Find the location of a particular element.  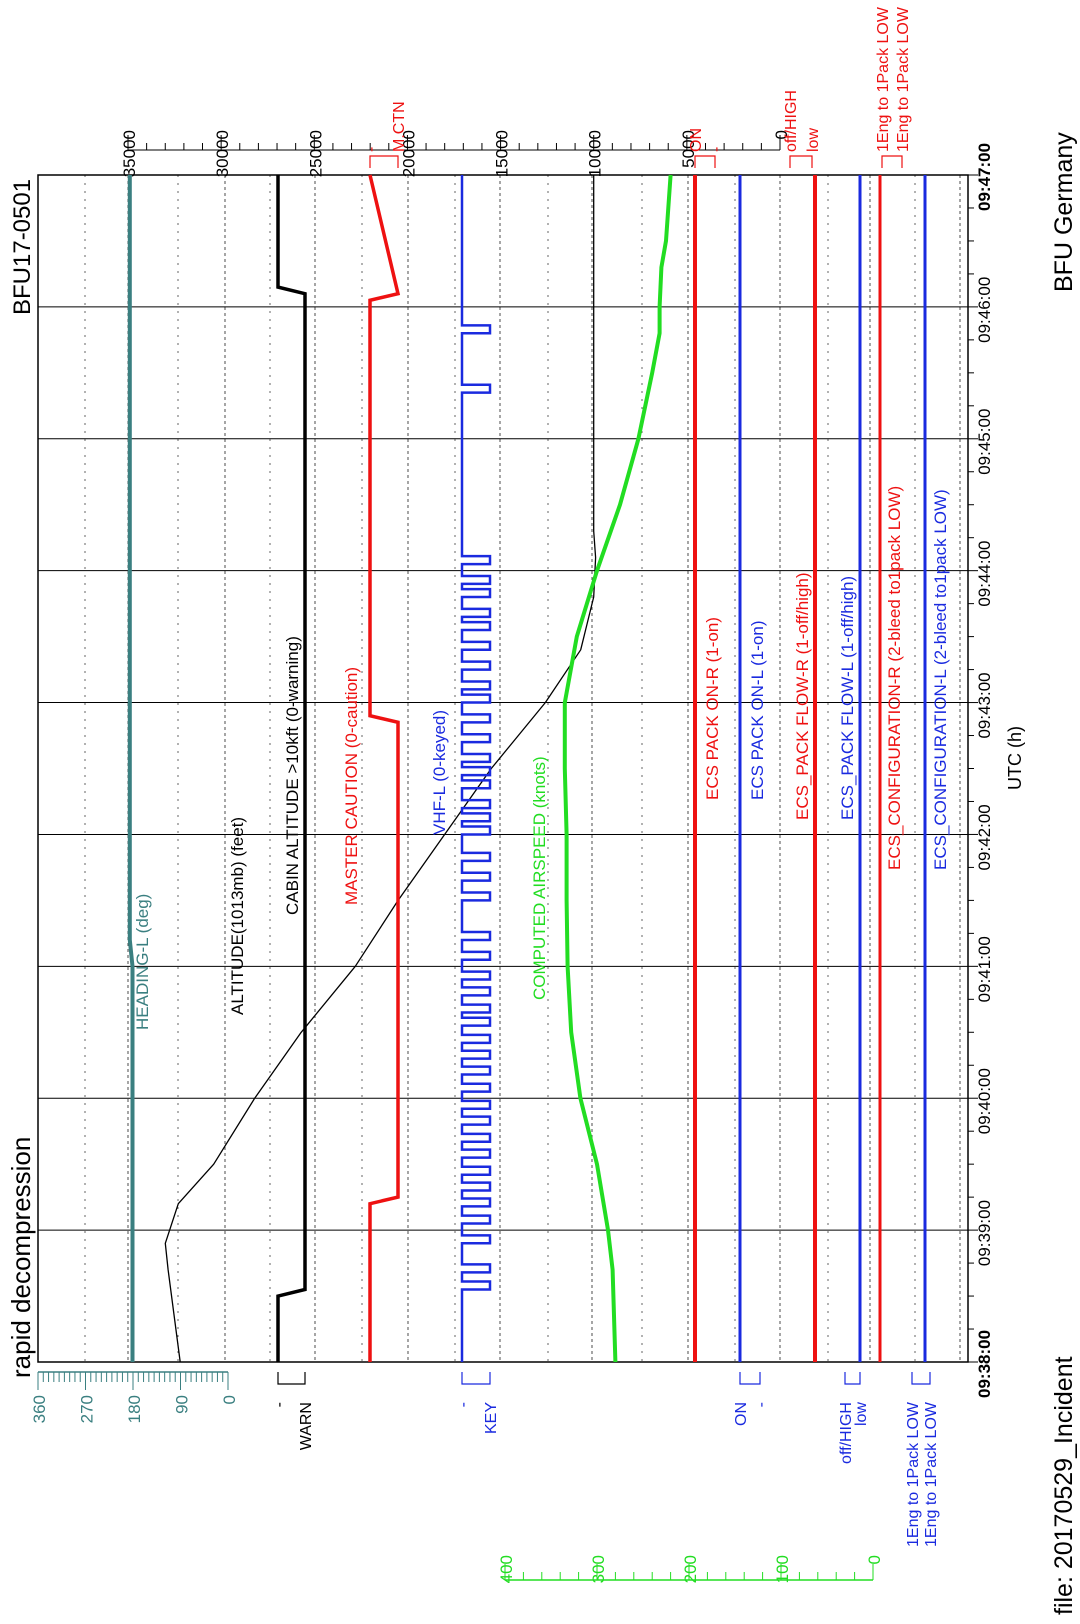

altitude-tick-label: 10000 is located at coordinates (595, 153).